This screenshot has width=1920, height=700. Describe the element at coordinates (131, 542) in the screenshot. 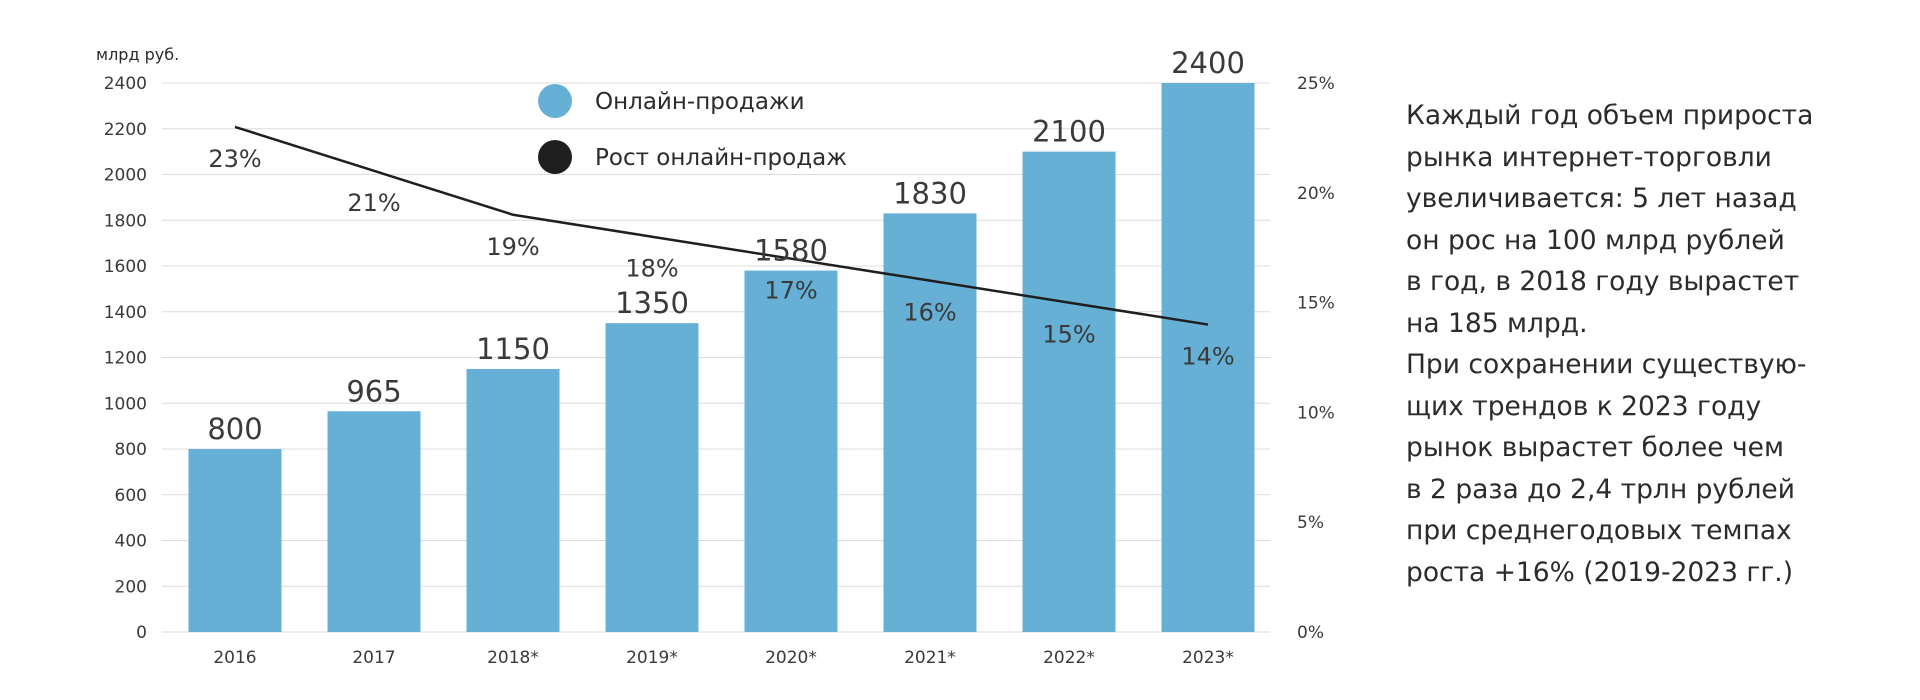

I see `y-left-tick-label: 400` at that location.